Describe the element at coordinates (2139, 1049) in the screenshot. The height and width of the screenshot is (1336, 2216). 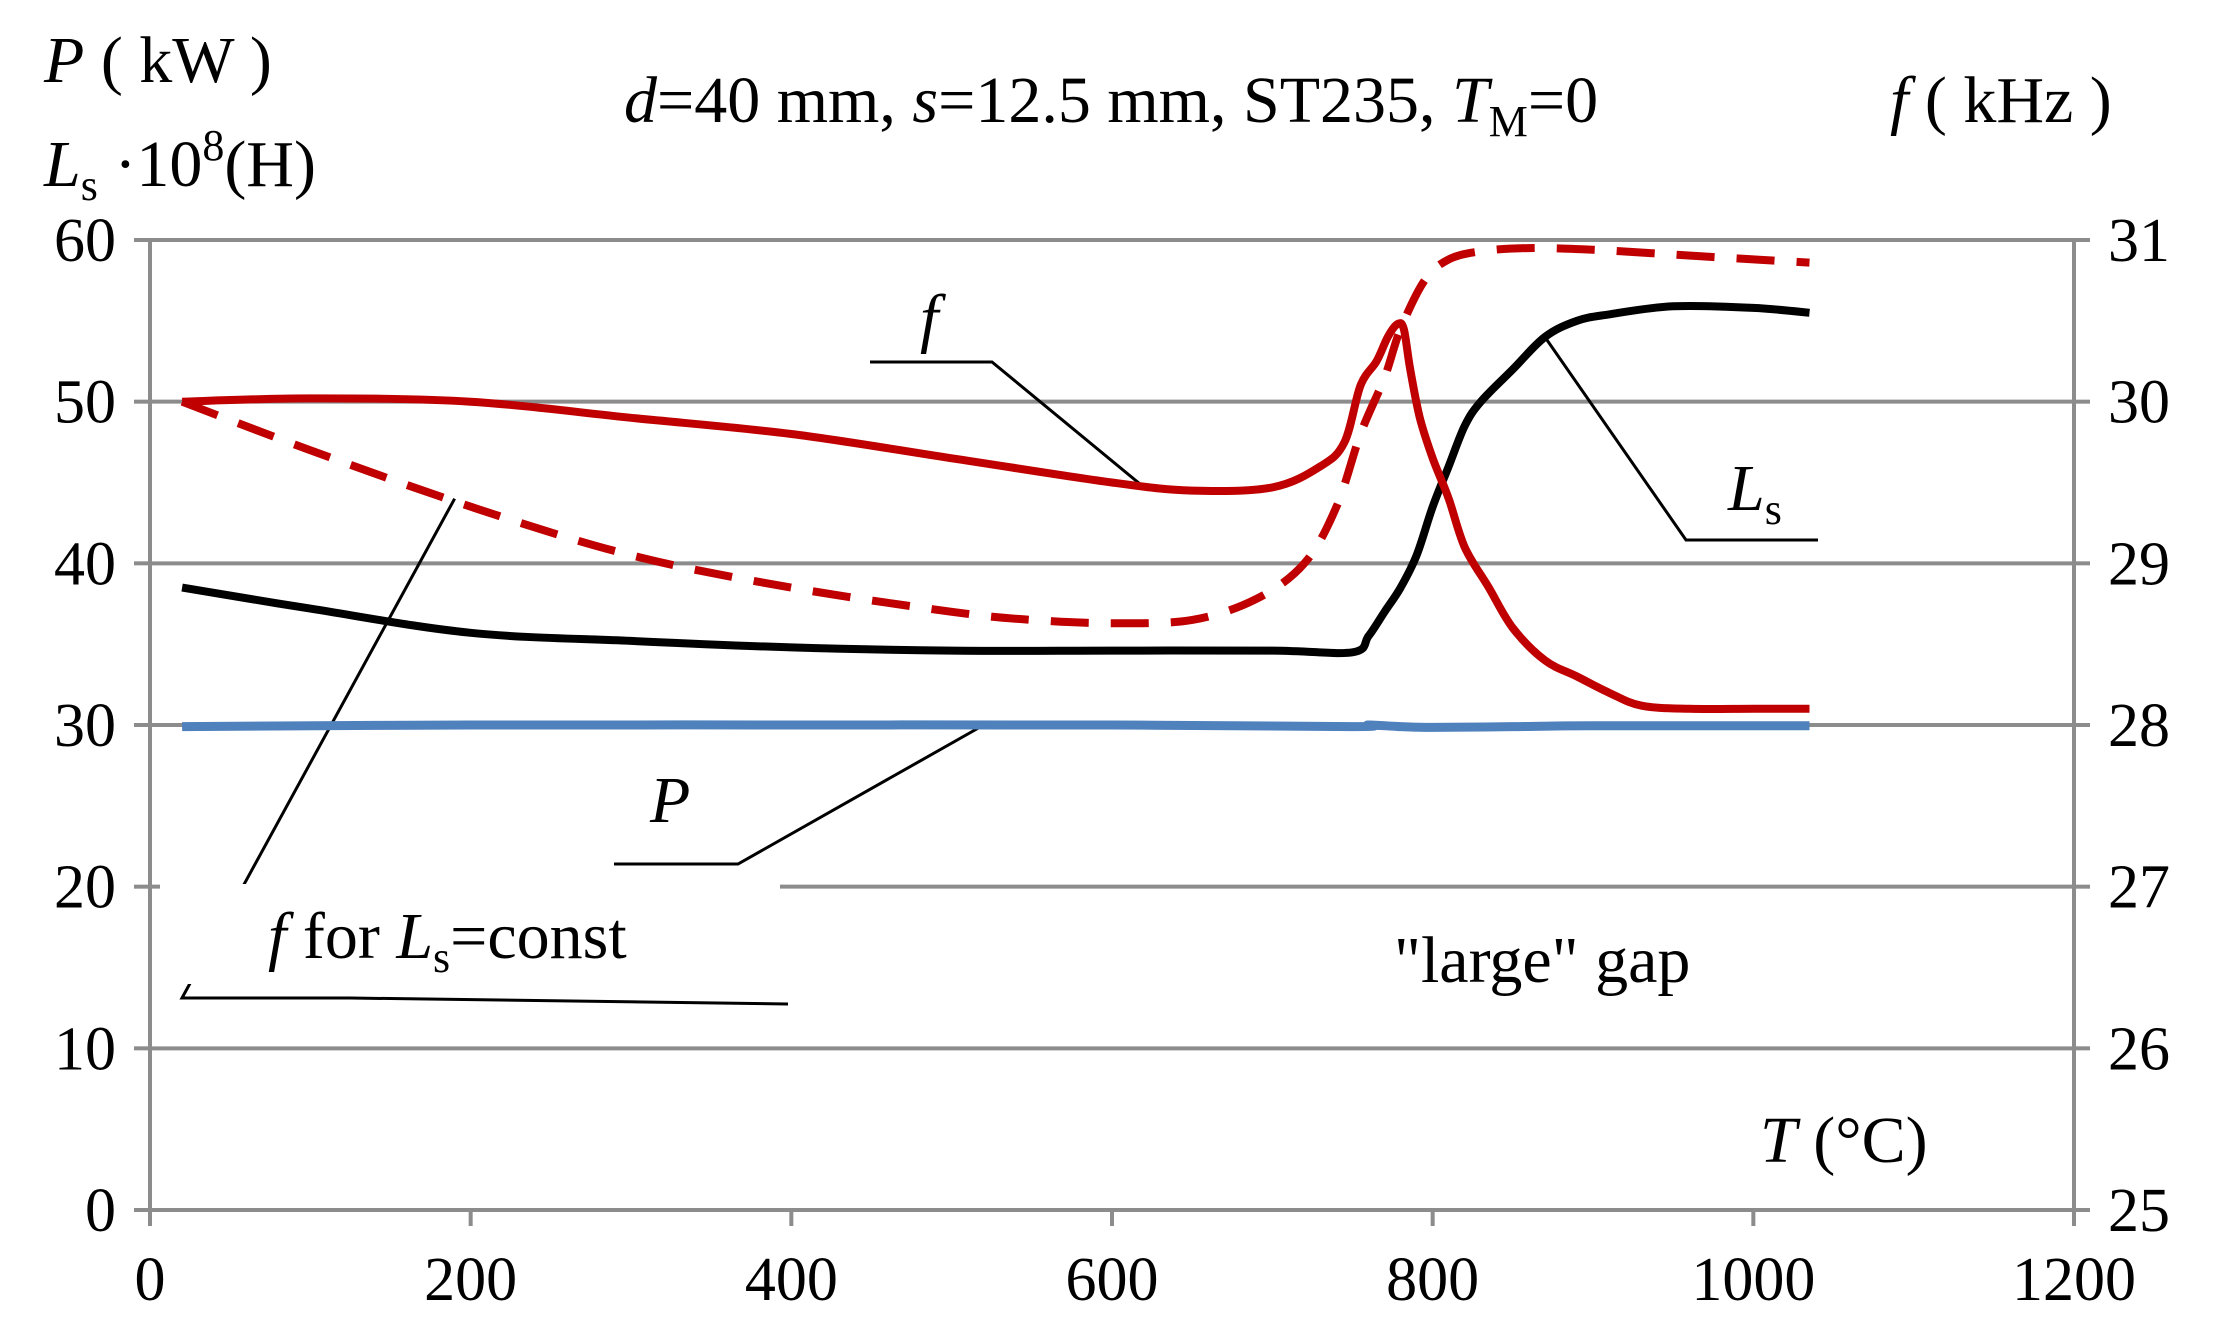
I see `right-tick-label-26: 26` at that location.